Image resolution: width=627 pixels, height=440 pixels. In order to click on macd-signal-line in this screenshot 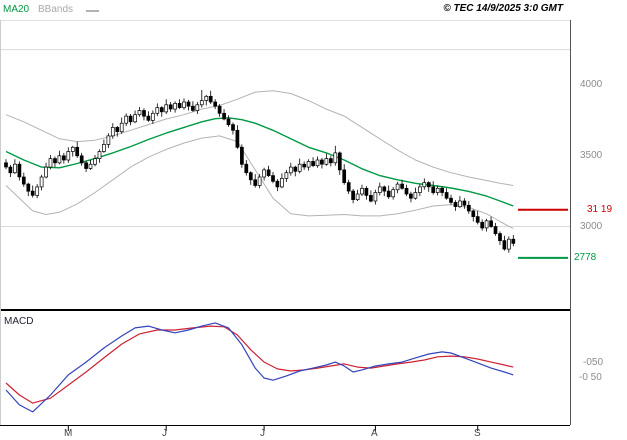, I will do `click(259, 364)`.